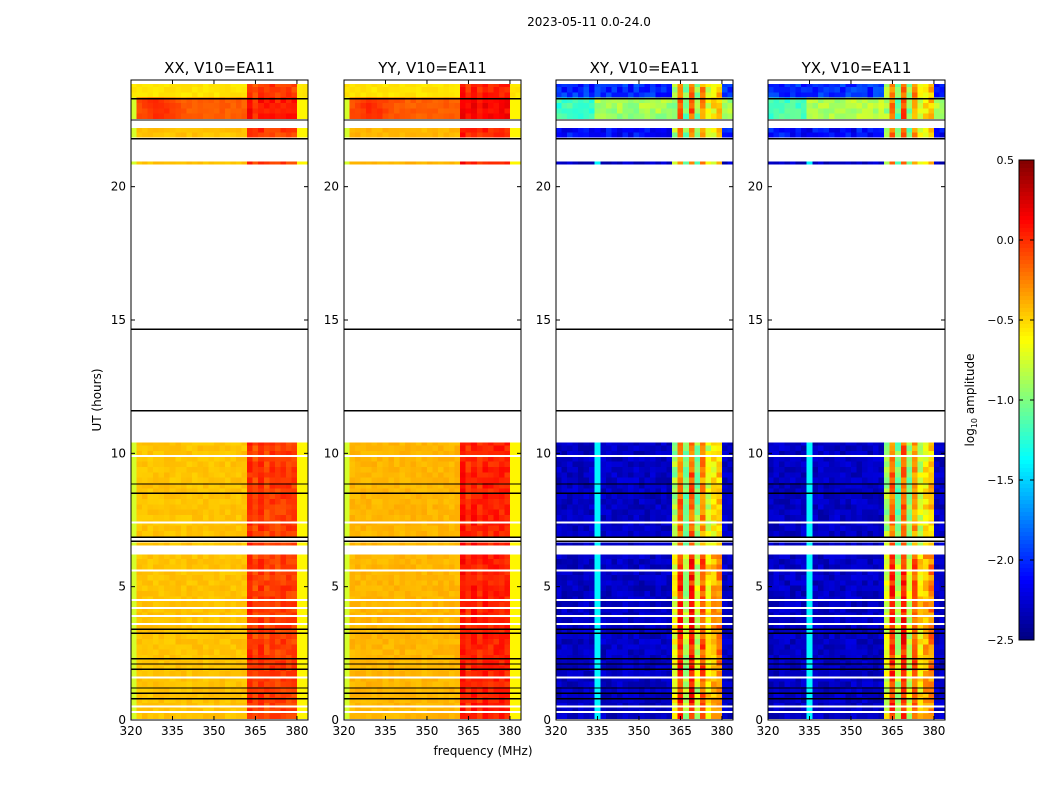 This screenshot has height=804, width=1050. What do you see at coordinates (432, 537) in the screenshot?
I see `flagged-line` at bounding box center [432, 537].